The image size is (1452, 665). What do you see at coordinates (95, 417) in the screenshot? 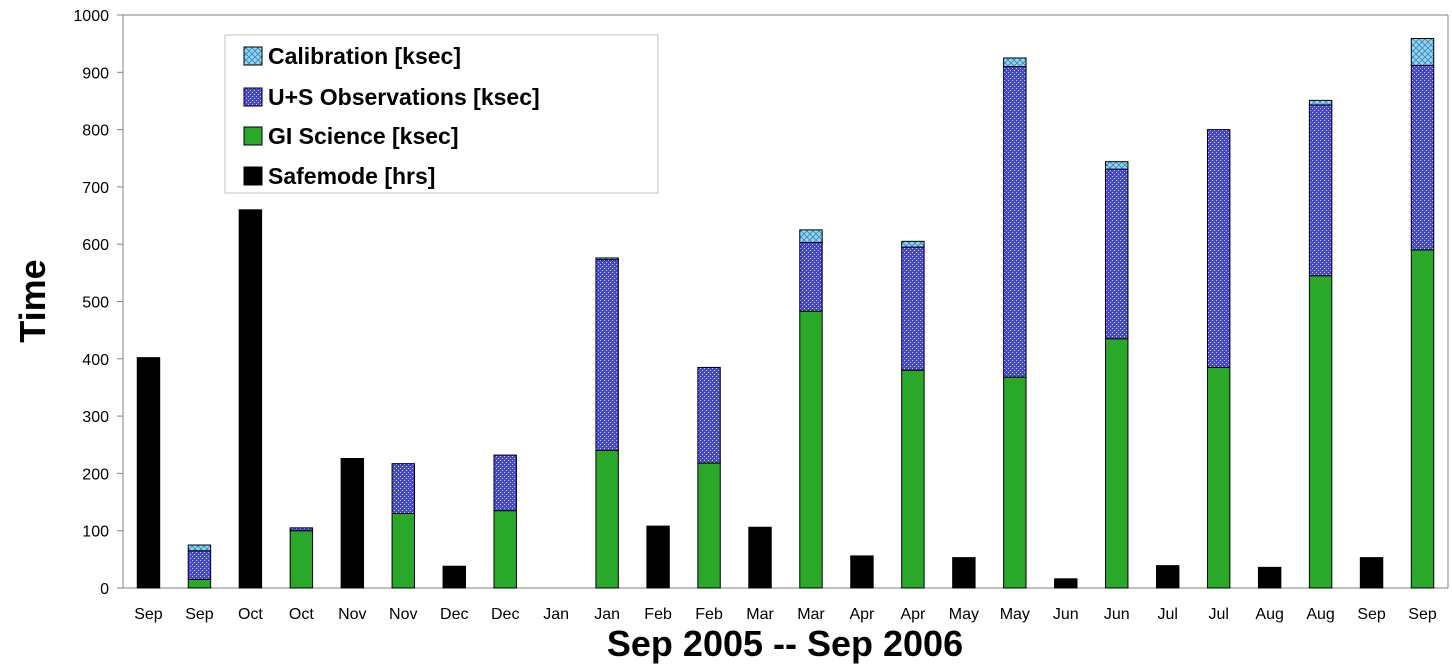
I see `y-tick-label: 300` at bounding box center [95, 417].